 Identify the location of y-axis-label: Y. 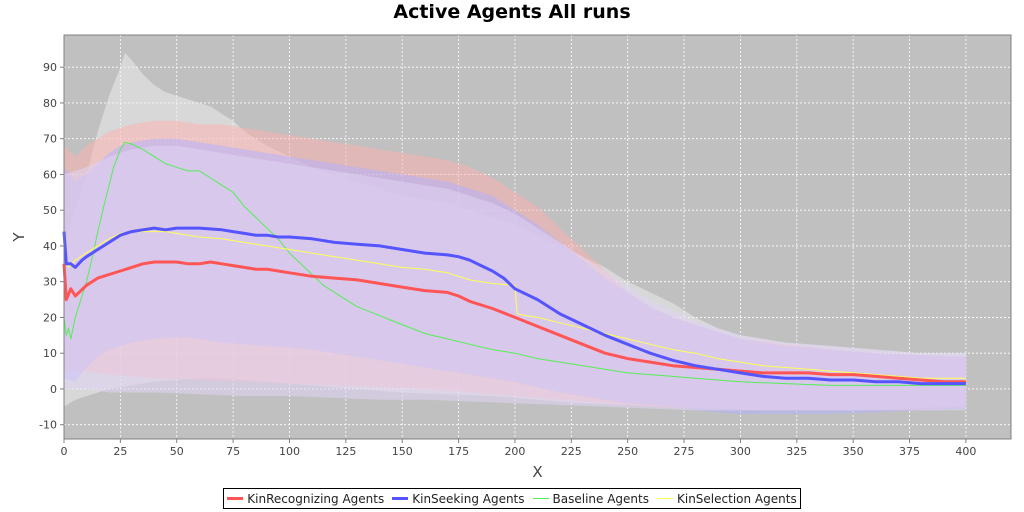
(19, 237).